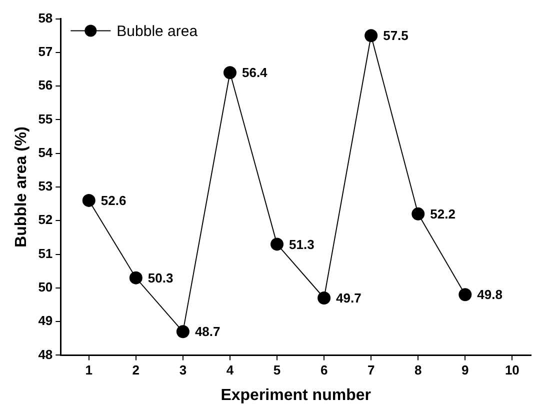 Image resolution: width=551 pixels, height=417 pixels. I want to click on data-label: 49.8, so click(489, 294).